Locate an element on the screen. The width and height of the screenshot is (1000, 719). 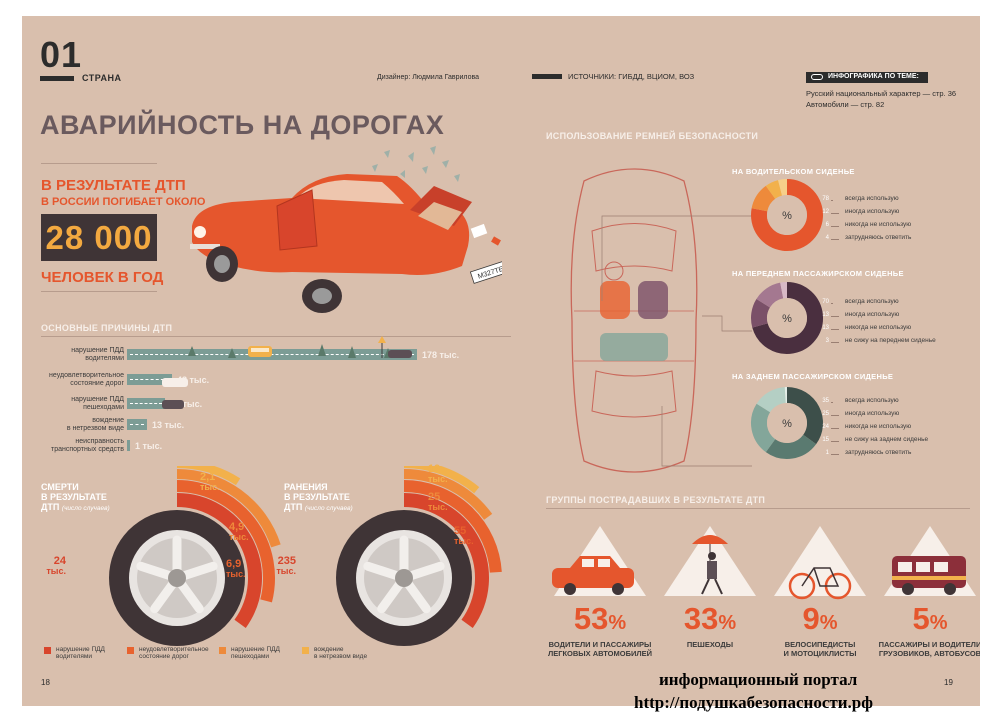
deaths-wheel is located at coordinates (195, 556).